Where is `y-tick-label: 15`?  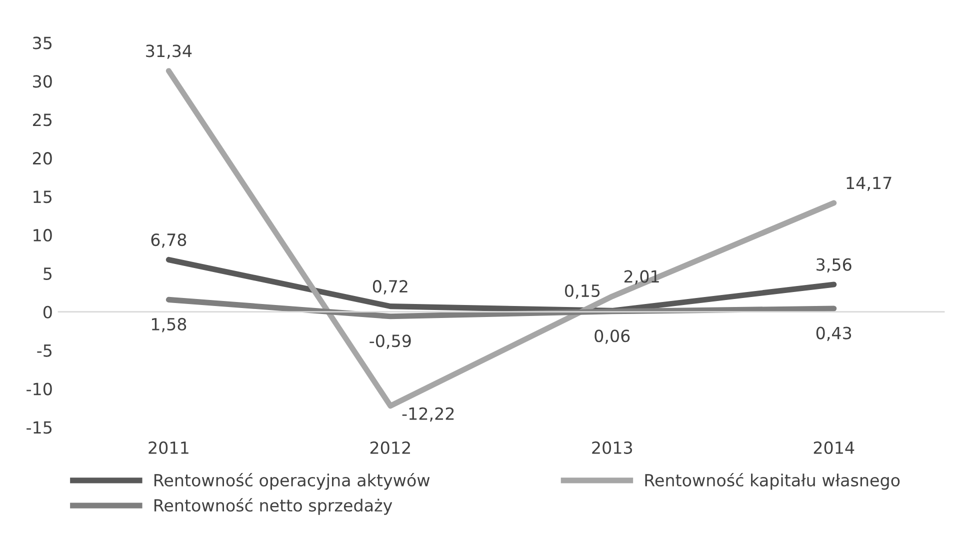 y-tick-label: 15 is located at coordinates (43, 197).